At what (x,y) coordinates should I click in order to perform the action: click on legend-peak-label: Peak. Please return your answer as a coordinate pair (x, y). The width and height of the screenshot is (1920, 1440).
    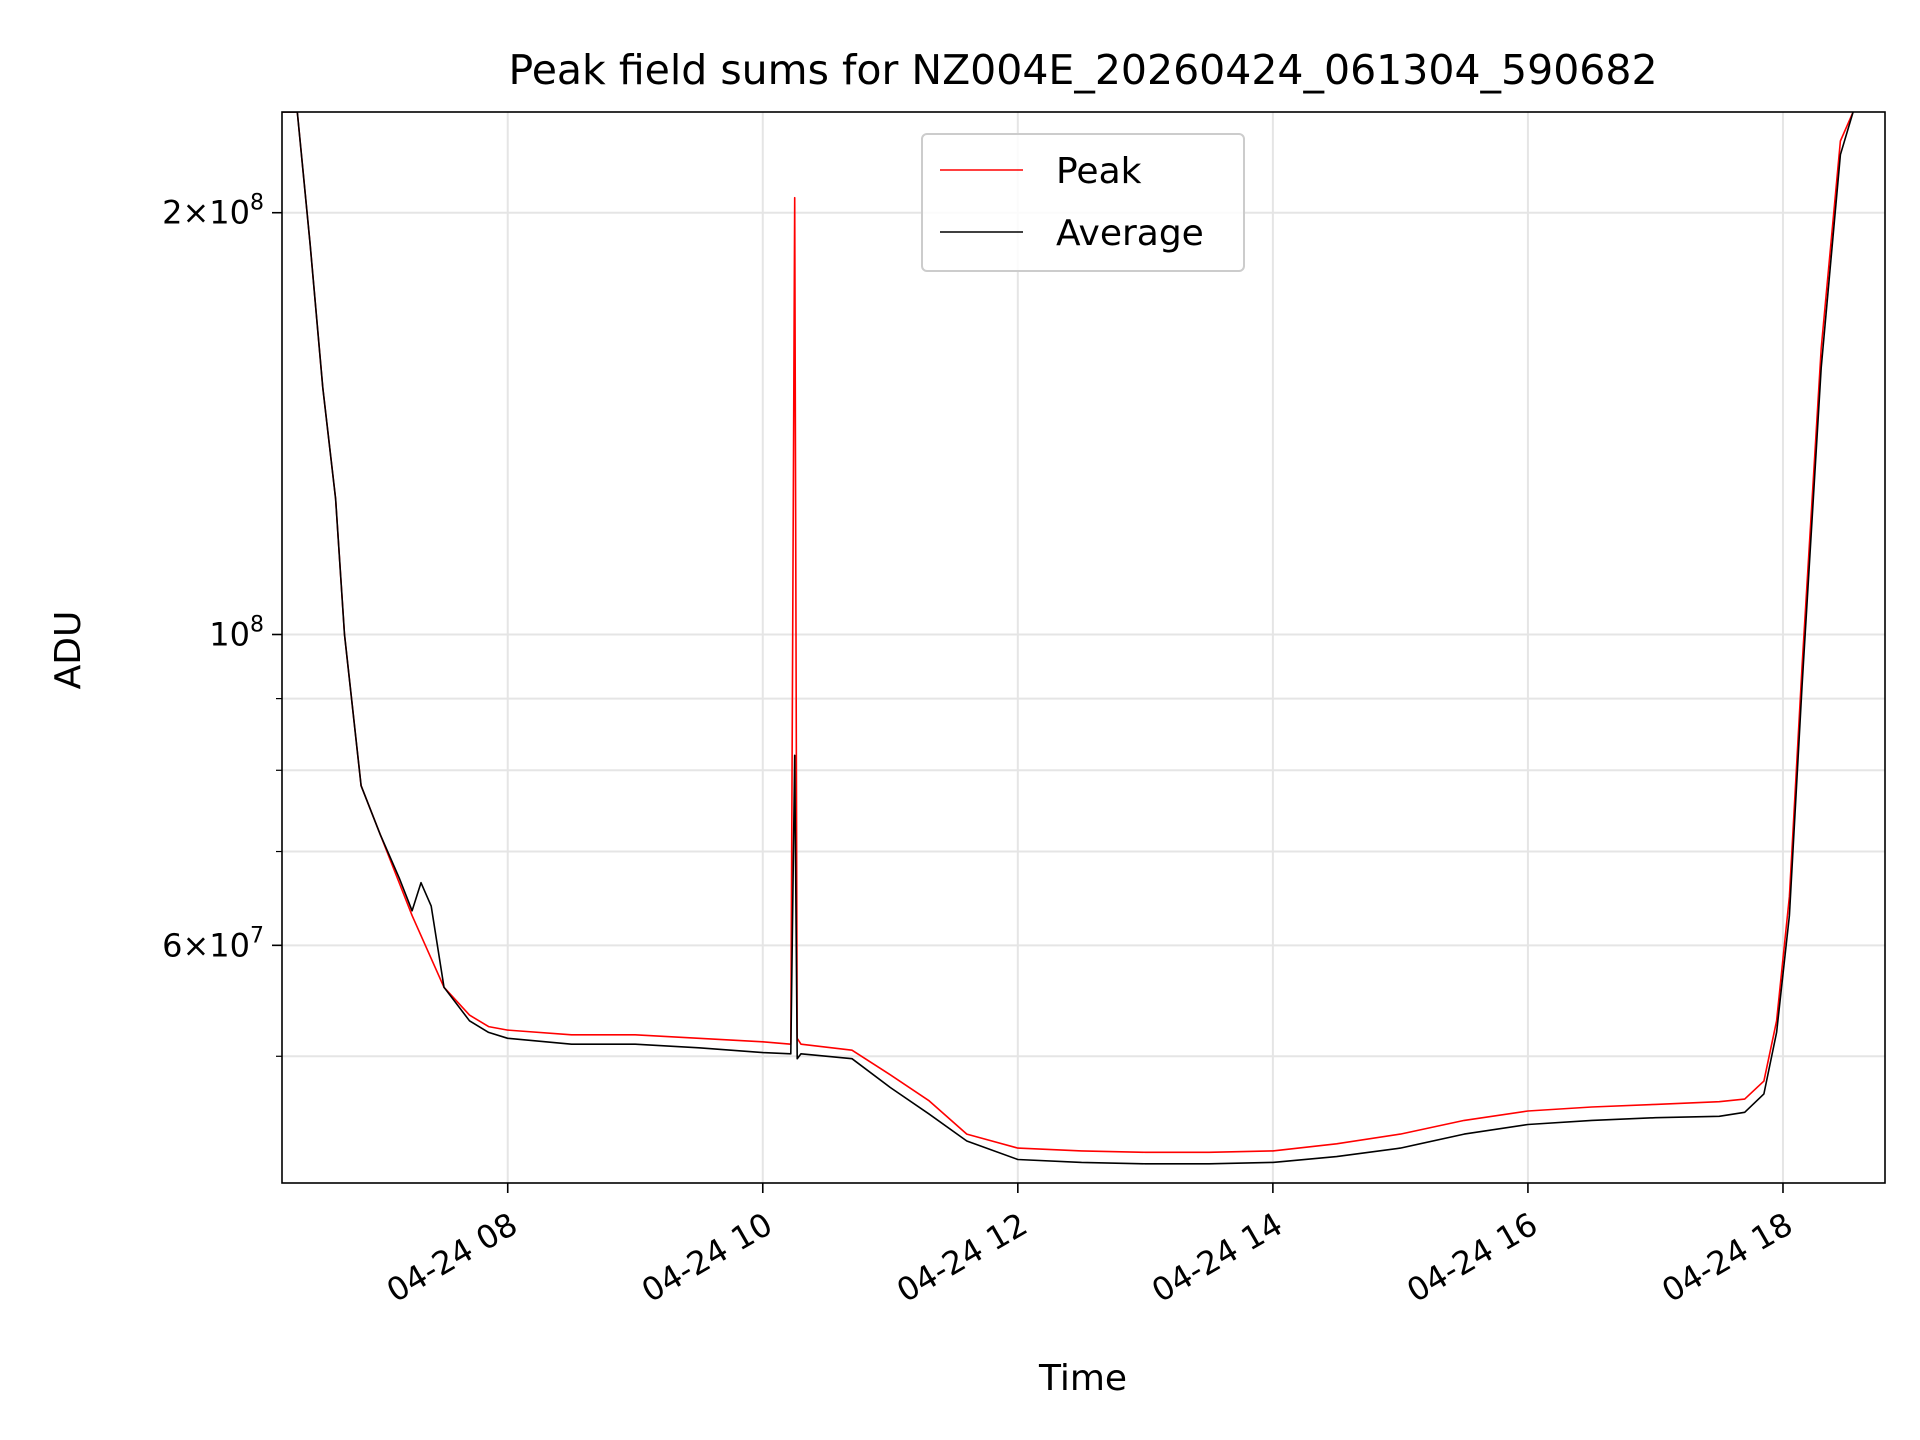
    Looking at the image, I should click on (1099, 171).